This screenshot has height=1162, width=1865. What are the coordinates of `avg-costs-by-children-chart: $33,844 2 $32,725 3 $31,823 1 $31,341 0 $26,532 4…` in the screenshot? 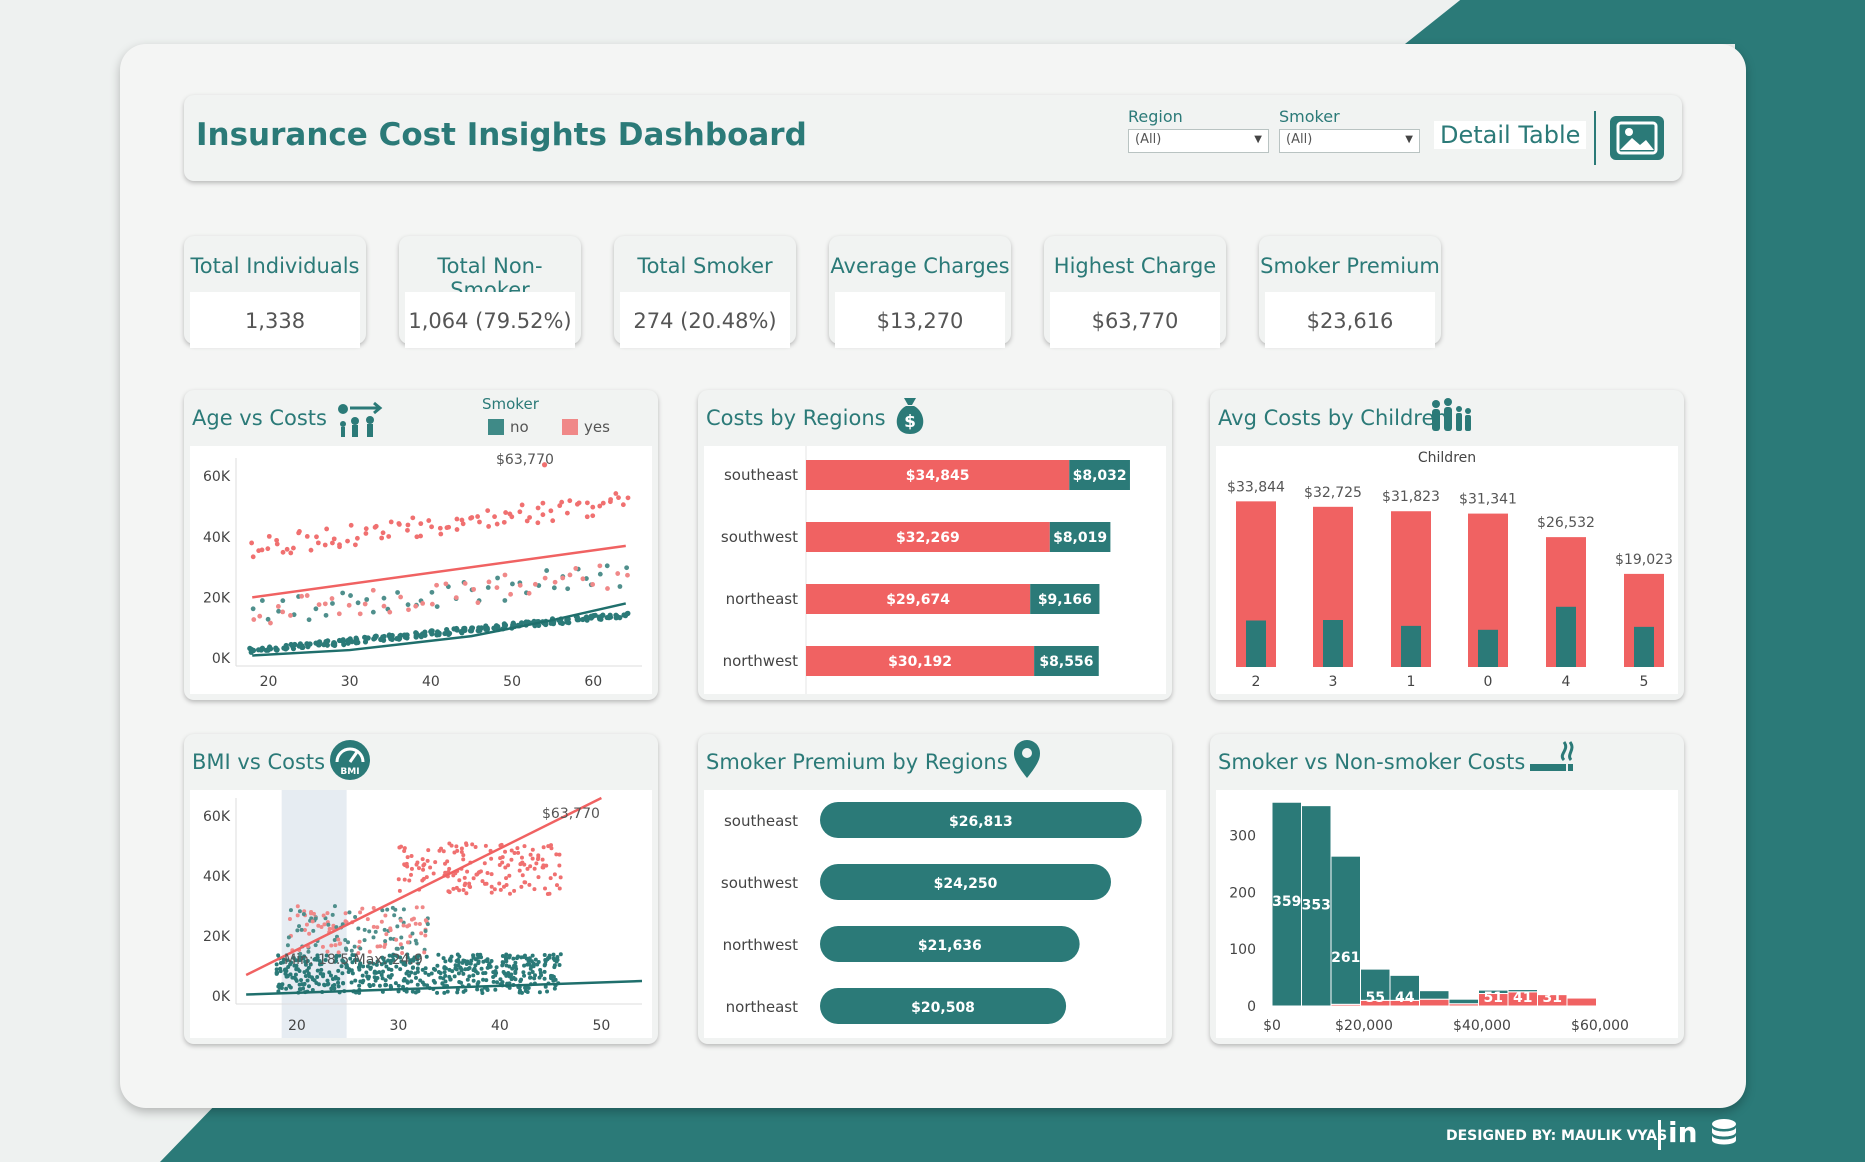 It's located at (1450, 584).